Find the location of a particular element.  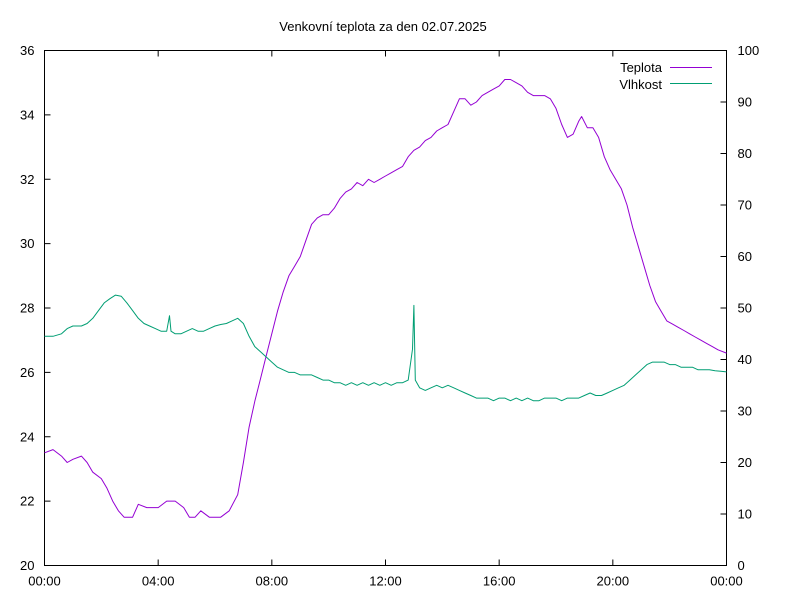

y2-tick-label: 20 is located at coordinates (745, 462).